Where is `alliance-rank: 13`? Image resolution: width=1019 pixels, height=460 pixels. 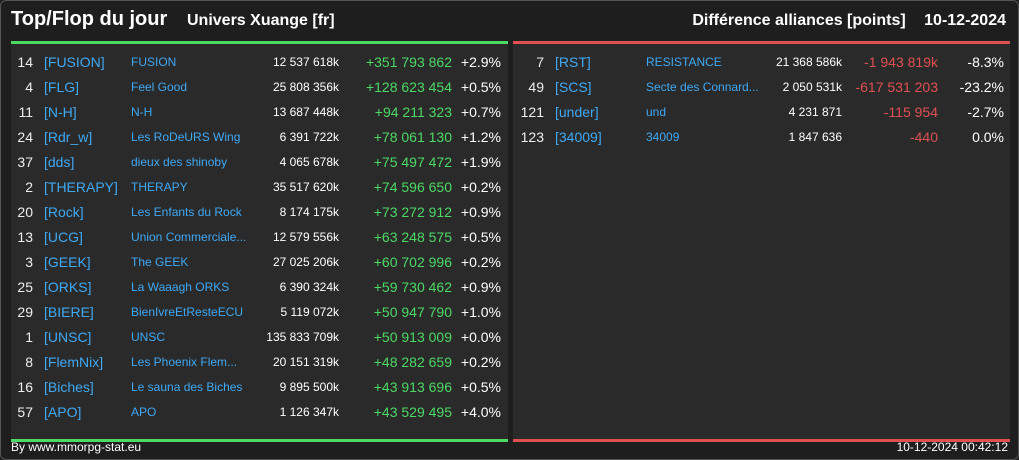 alliance-rank: 13 is located at coordinates (25, 237).